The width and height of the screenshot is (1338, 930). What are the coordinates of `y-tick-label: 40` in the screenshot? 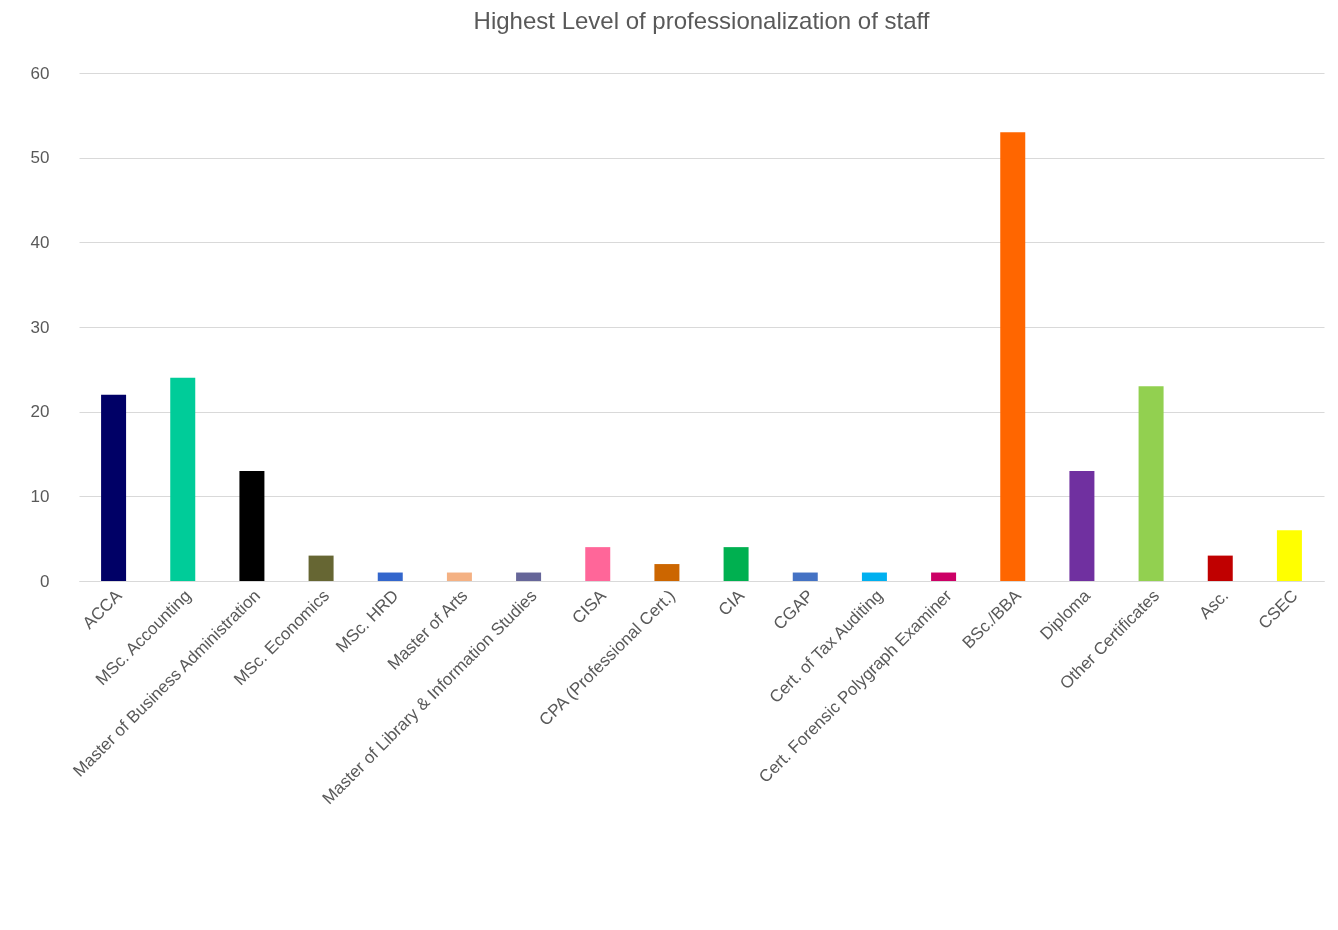 It's located at (40, 242).